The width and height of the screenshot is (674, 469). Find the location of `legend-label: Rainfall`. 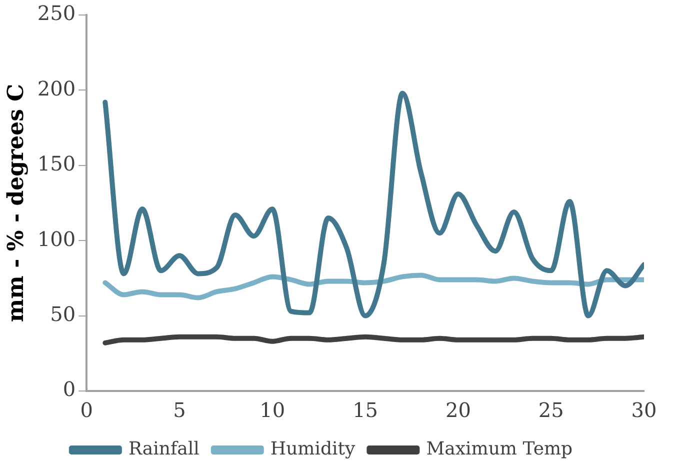

legend-label: Rainfall is located at coordinates (164, 449).